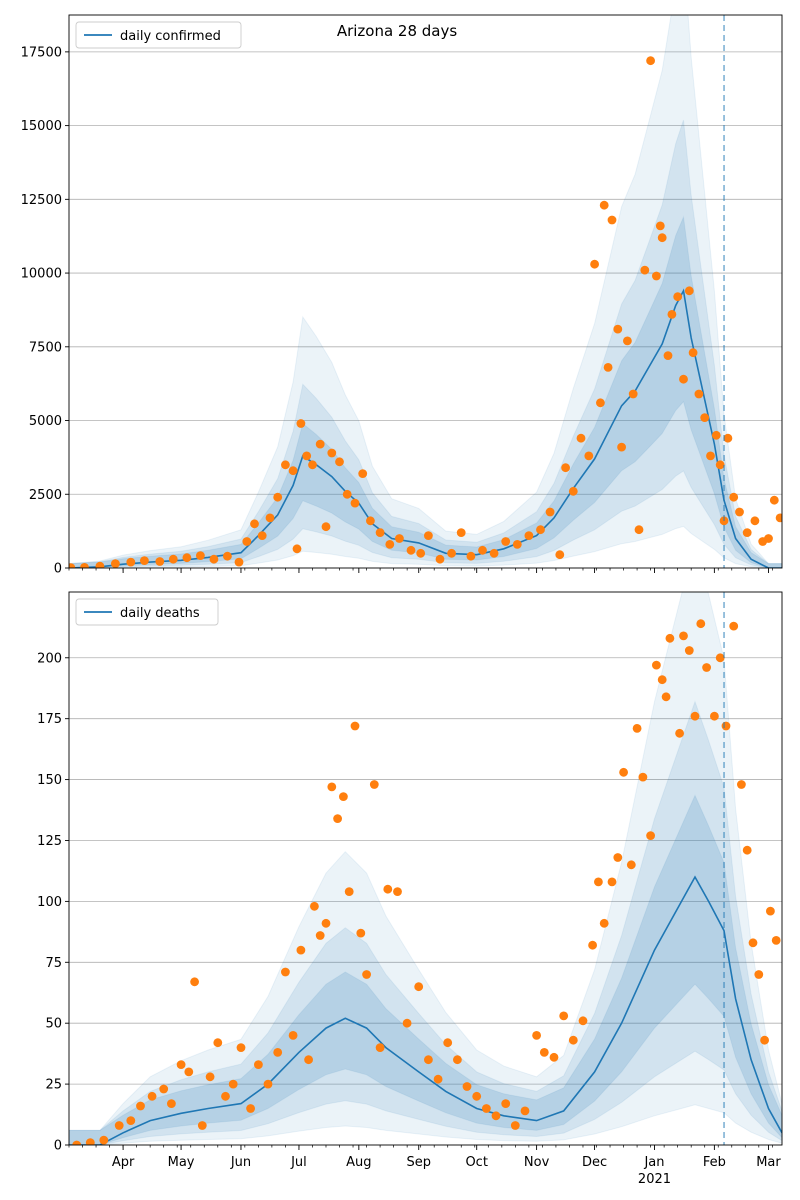 The height and width of the screenshot is (1200, 800). Describe the element at coordinates (240, 1162) in the screenshot. I see `x-tick-label: Jun` at that location.